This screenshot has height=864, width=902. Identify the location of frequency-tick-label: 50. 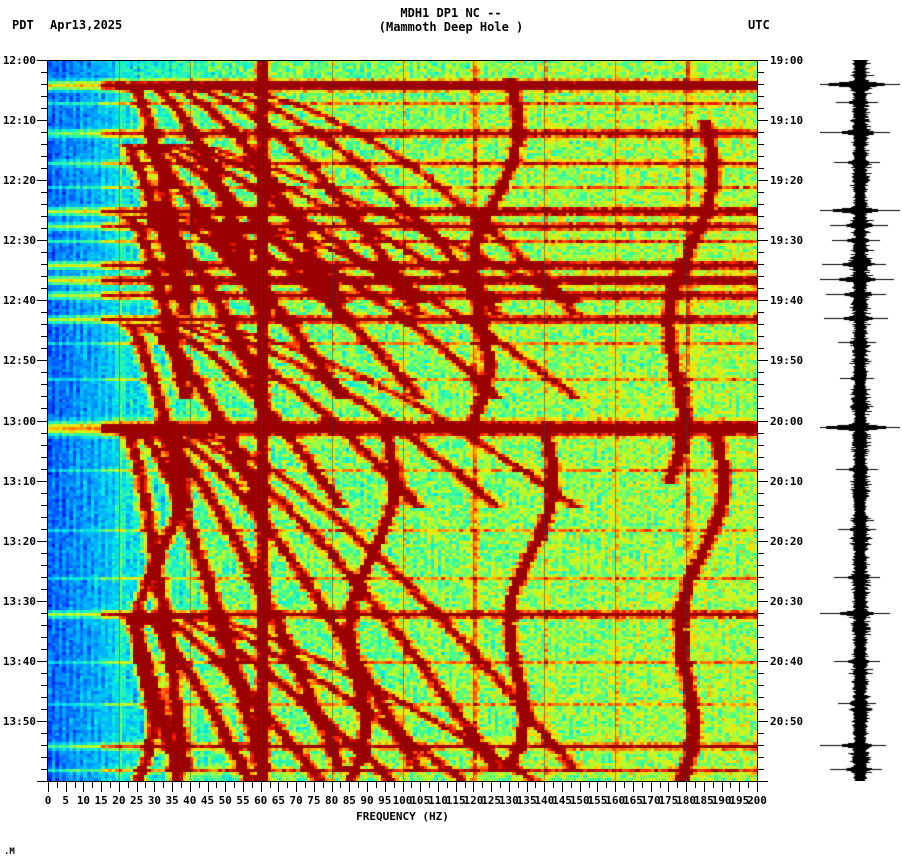
(225, 800).